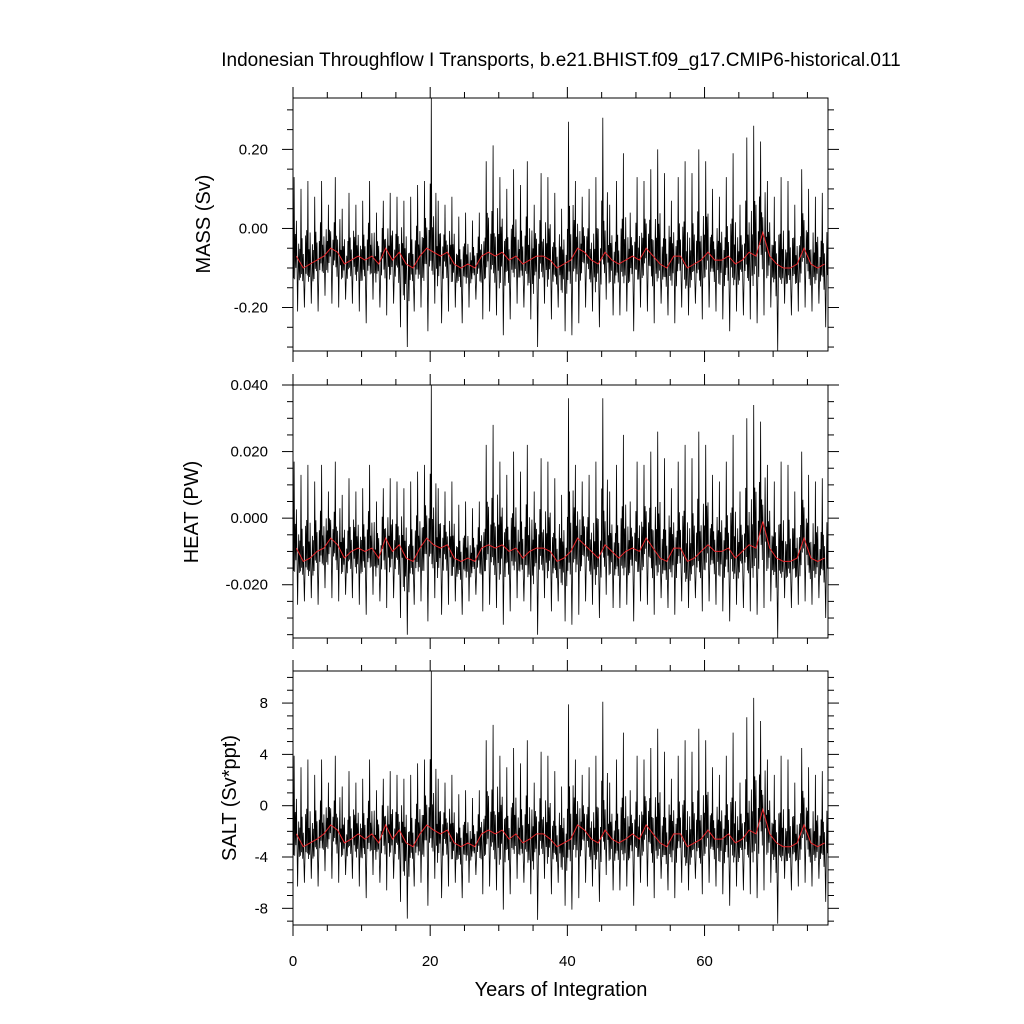 Image resolution: width=1024 pixels, height=1024 pixels. Describe the element at coordinates (249, 385) in the screenshot. I see `panel-heat-y-tick-label: 0.040` at that location.